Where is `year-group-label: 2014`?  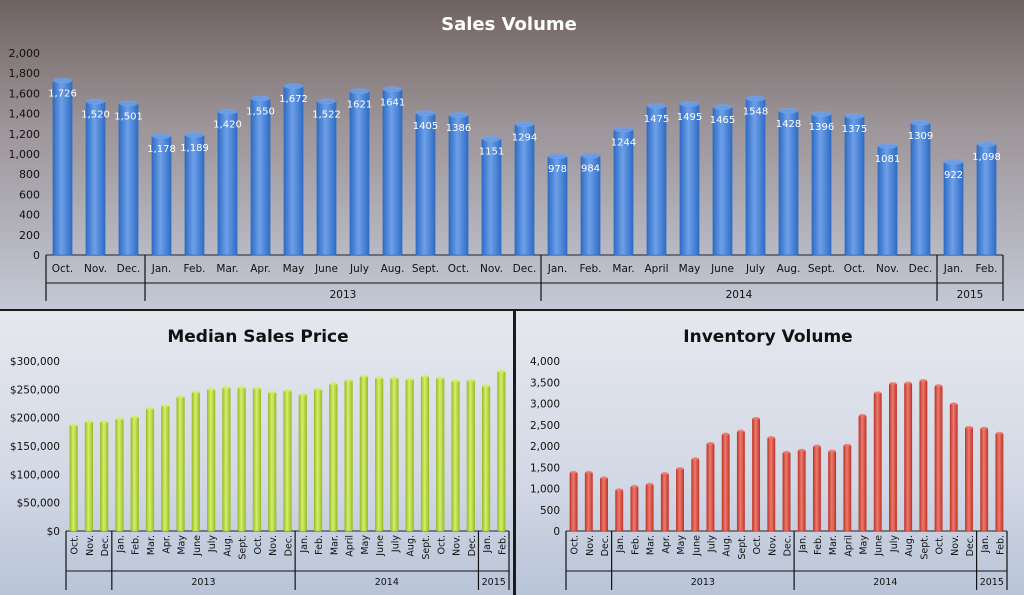
year-group-label: 2014 is located at coordinates (885, 582).